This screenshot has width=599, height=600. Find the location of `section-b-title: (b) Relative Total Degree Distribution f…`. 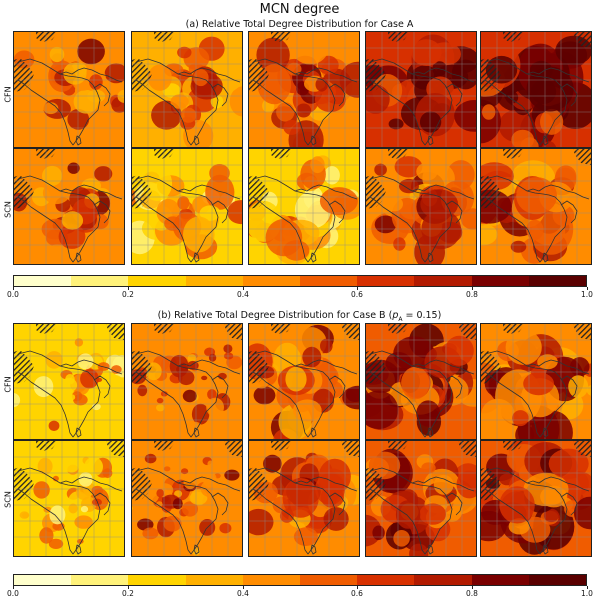

section-b-title: (b) Relative Total Degree Distribution f… is located at coordinates (299, 316).